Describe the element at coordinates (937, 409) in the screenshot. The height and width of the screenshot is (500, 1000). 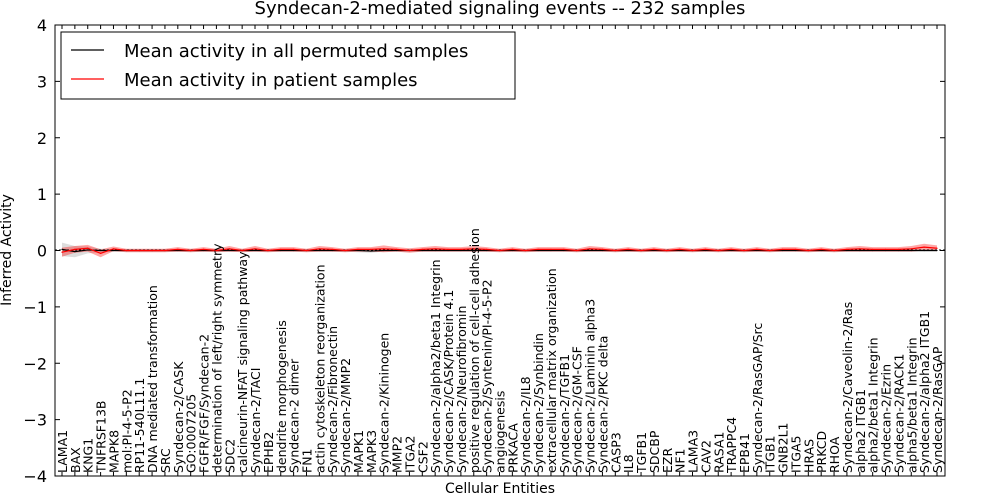
I see `category-label: Syndecan-2/RasGAP` at that location.